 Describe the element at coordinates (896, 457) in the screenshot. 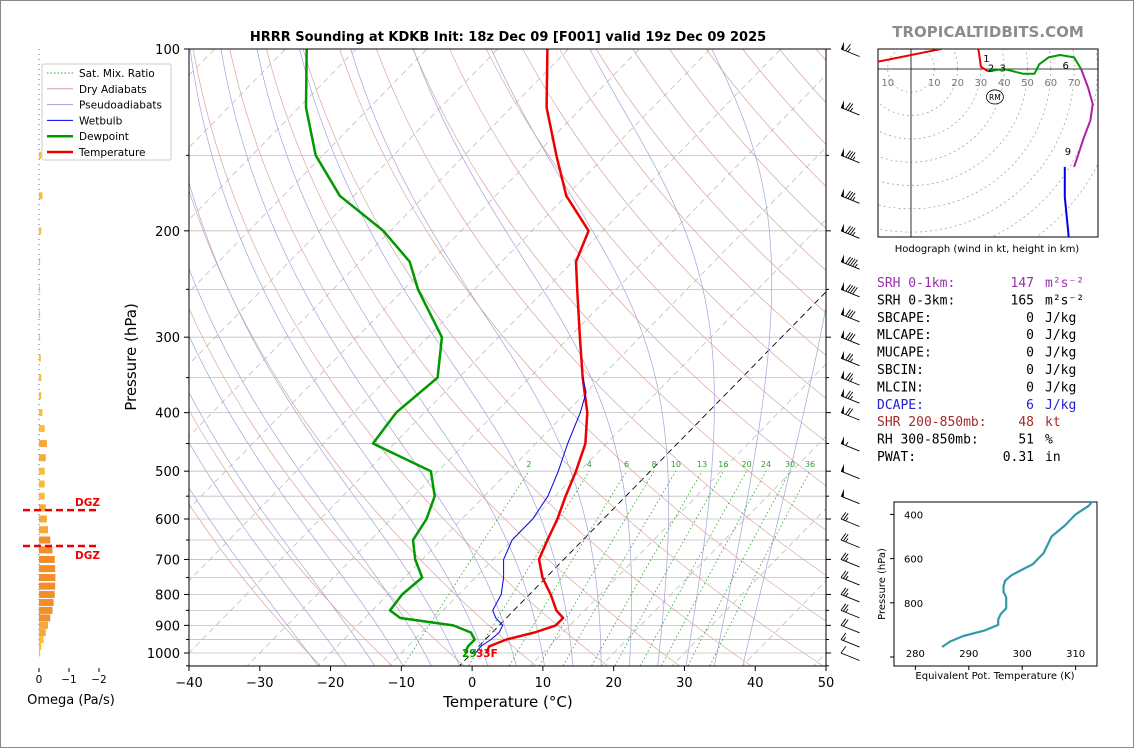

I see `index-label: PWAT:` at that location.